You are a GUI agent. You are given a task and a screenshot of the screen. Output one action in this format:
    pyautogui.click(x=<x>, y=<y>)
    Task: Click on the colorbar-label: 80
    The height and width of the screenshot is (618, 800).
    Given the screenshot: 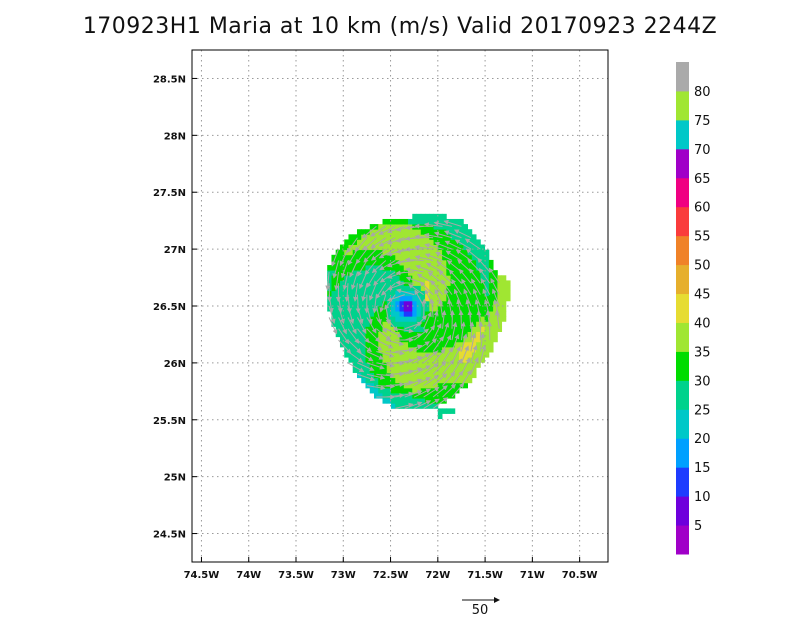 What is the action you would take?
    pyautogui.click(x=702, y=92)
    